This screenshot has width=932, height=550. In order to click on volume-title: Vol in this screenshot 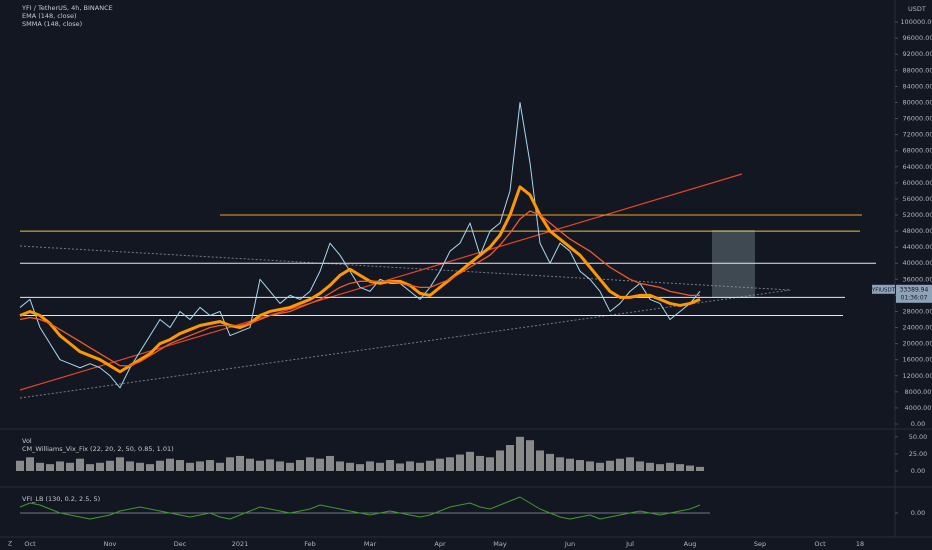, I will do `click(27, 441)`.